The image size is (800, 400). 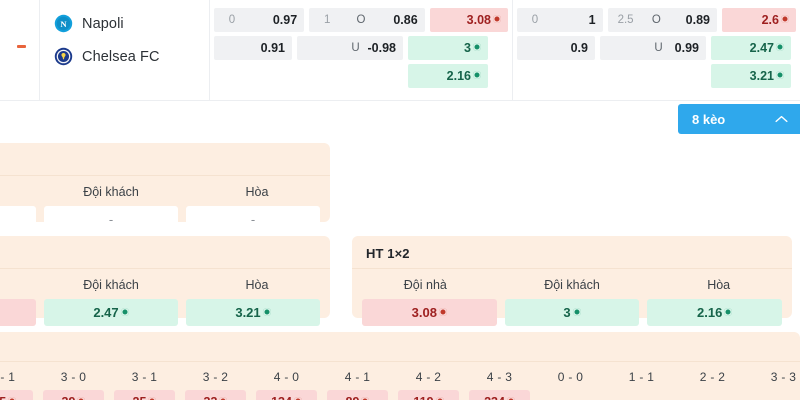 I want to click on odds-1x2-away: 3, so click(x=448, y=48).